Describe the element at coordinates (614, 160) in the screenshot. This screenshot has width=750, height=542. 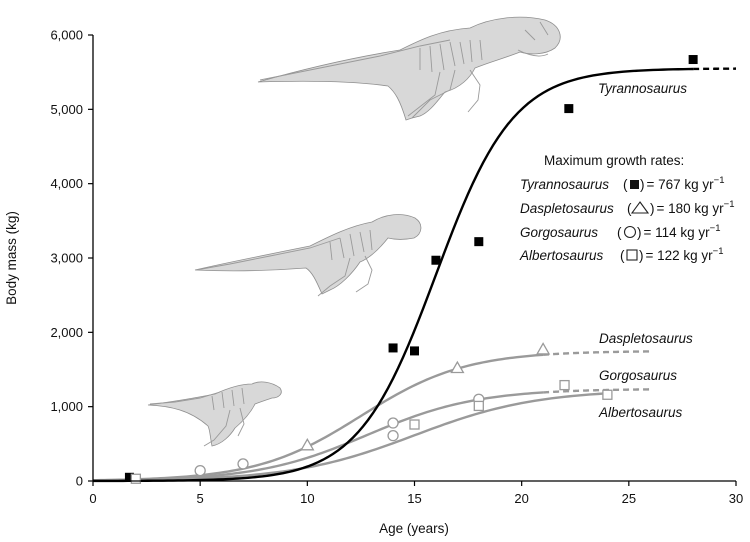
I see `growth-rate-title: Maximum growth rates:` at that location.